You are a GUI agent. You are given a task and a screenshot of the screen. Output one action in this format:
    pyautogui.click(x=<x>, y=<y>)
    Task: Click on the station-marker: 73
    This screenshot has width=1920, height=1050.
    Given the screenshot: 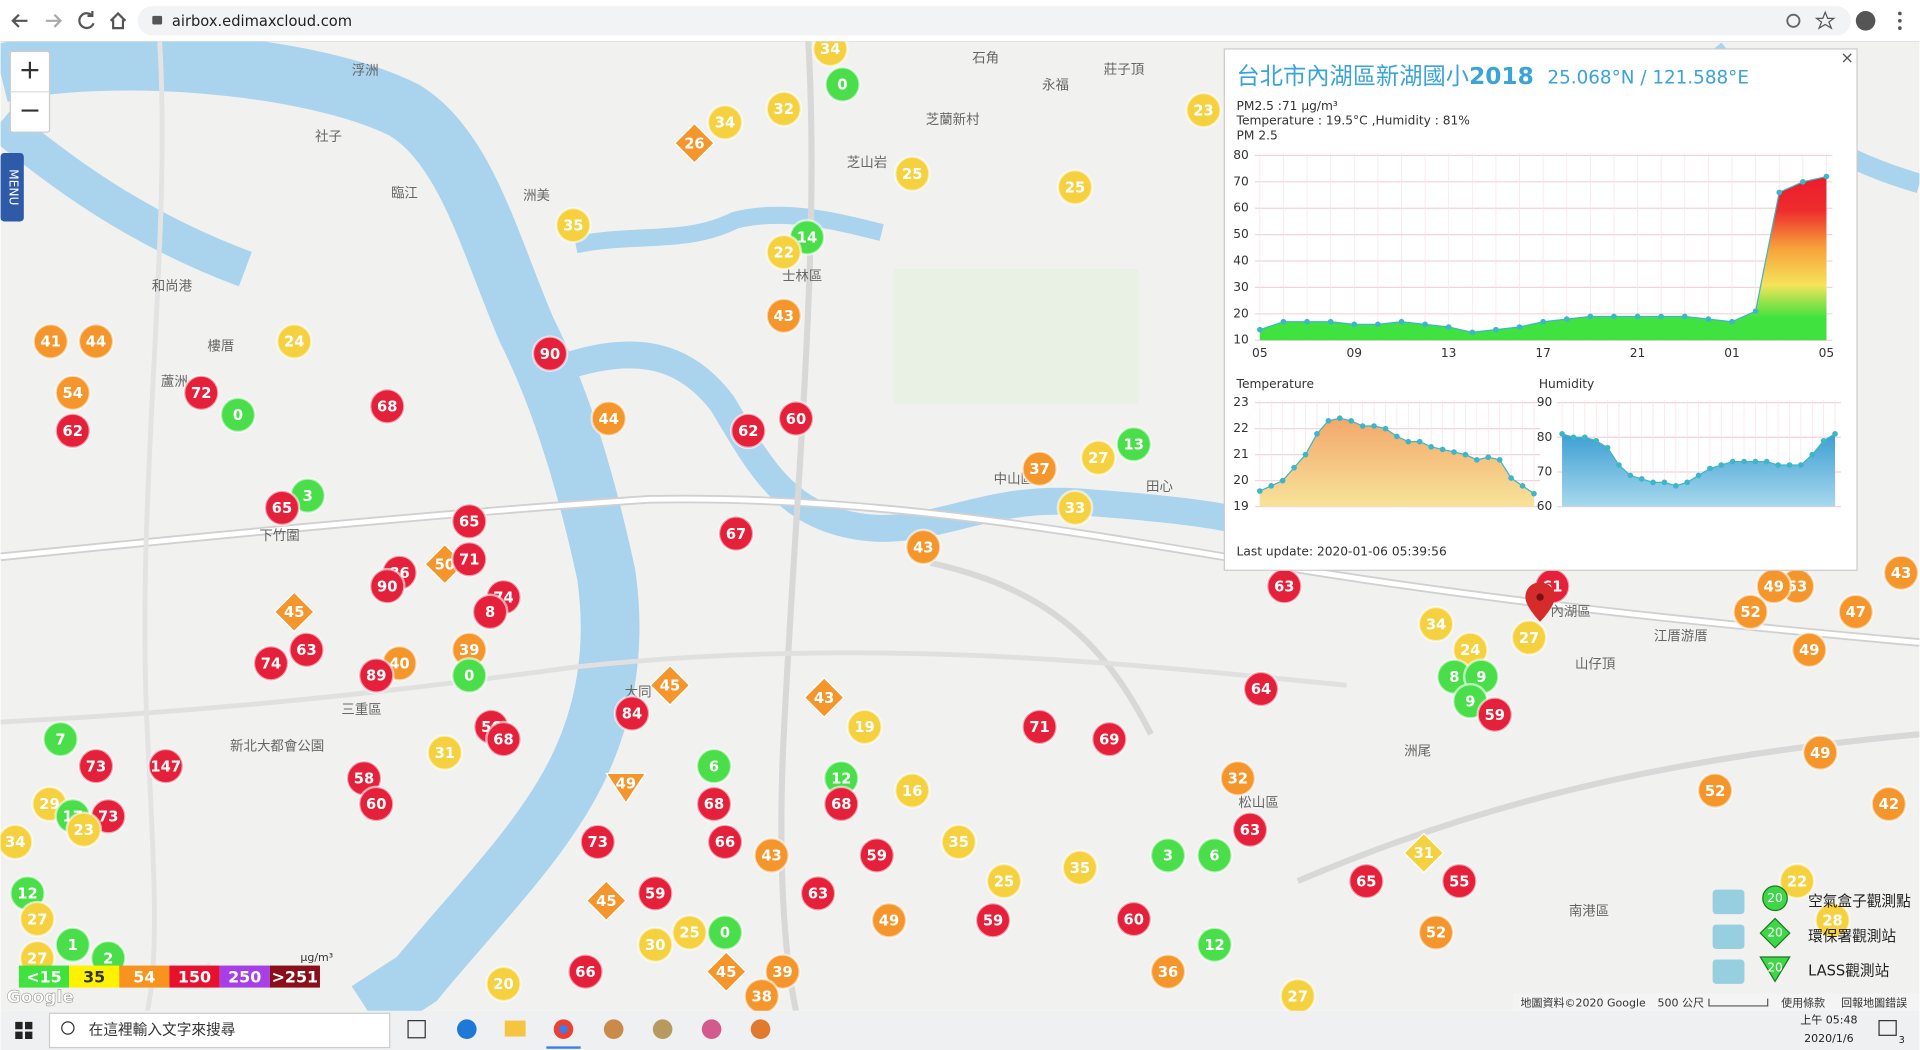 What is the action you would take?
    pyautogui.click(x=96, y=766)
    